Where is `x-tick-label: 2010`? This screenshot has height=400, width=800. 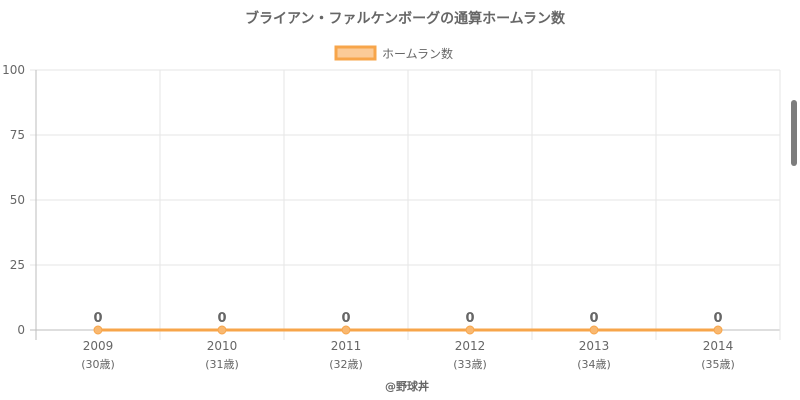
x-tick-label: 2010 is located at coordinates (222, 346).